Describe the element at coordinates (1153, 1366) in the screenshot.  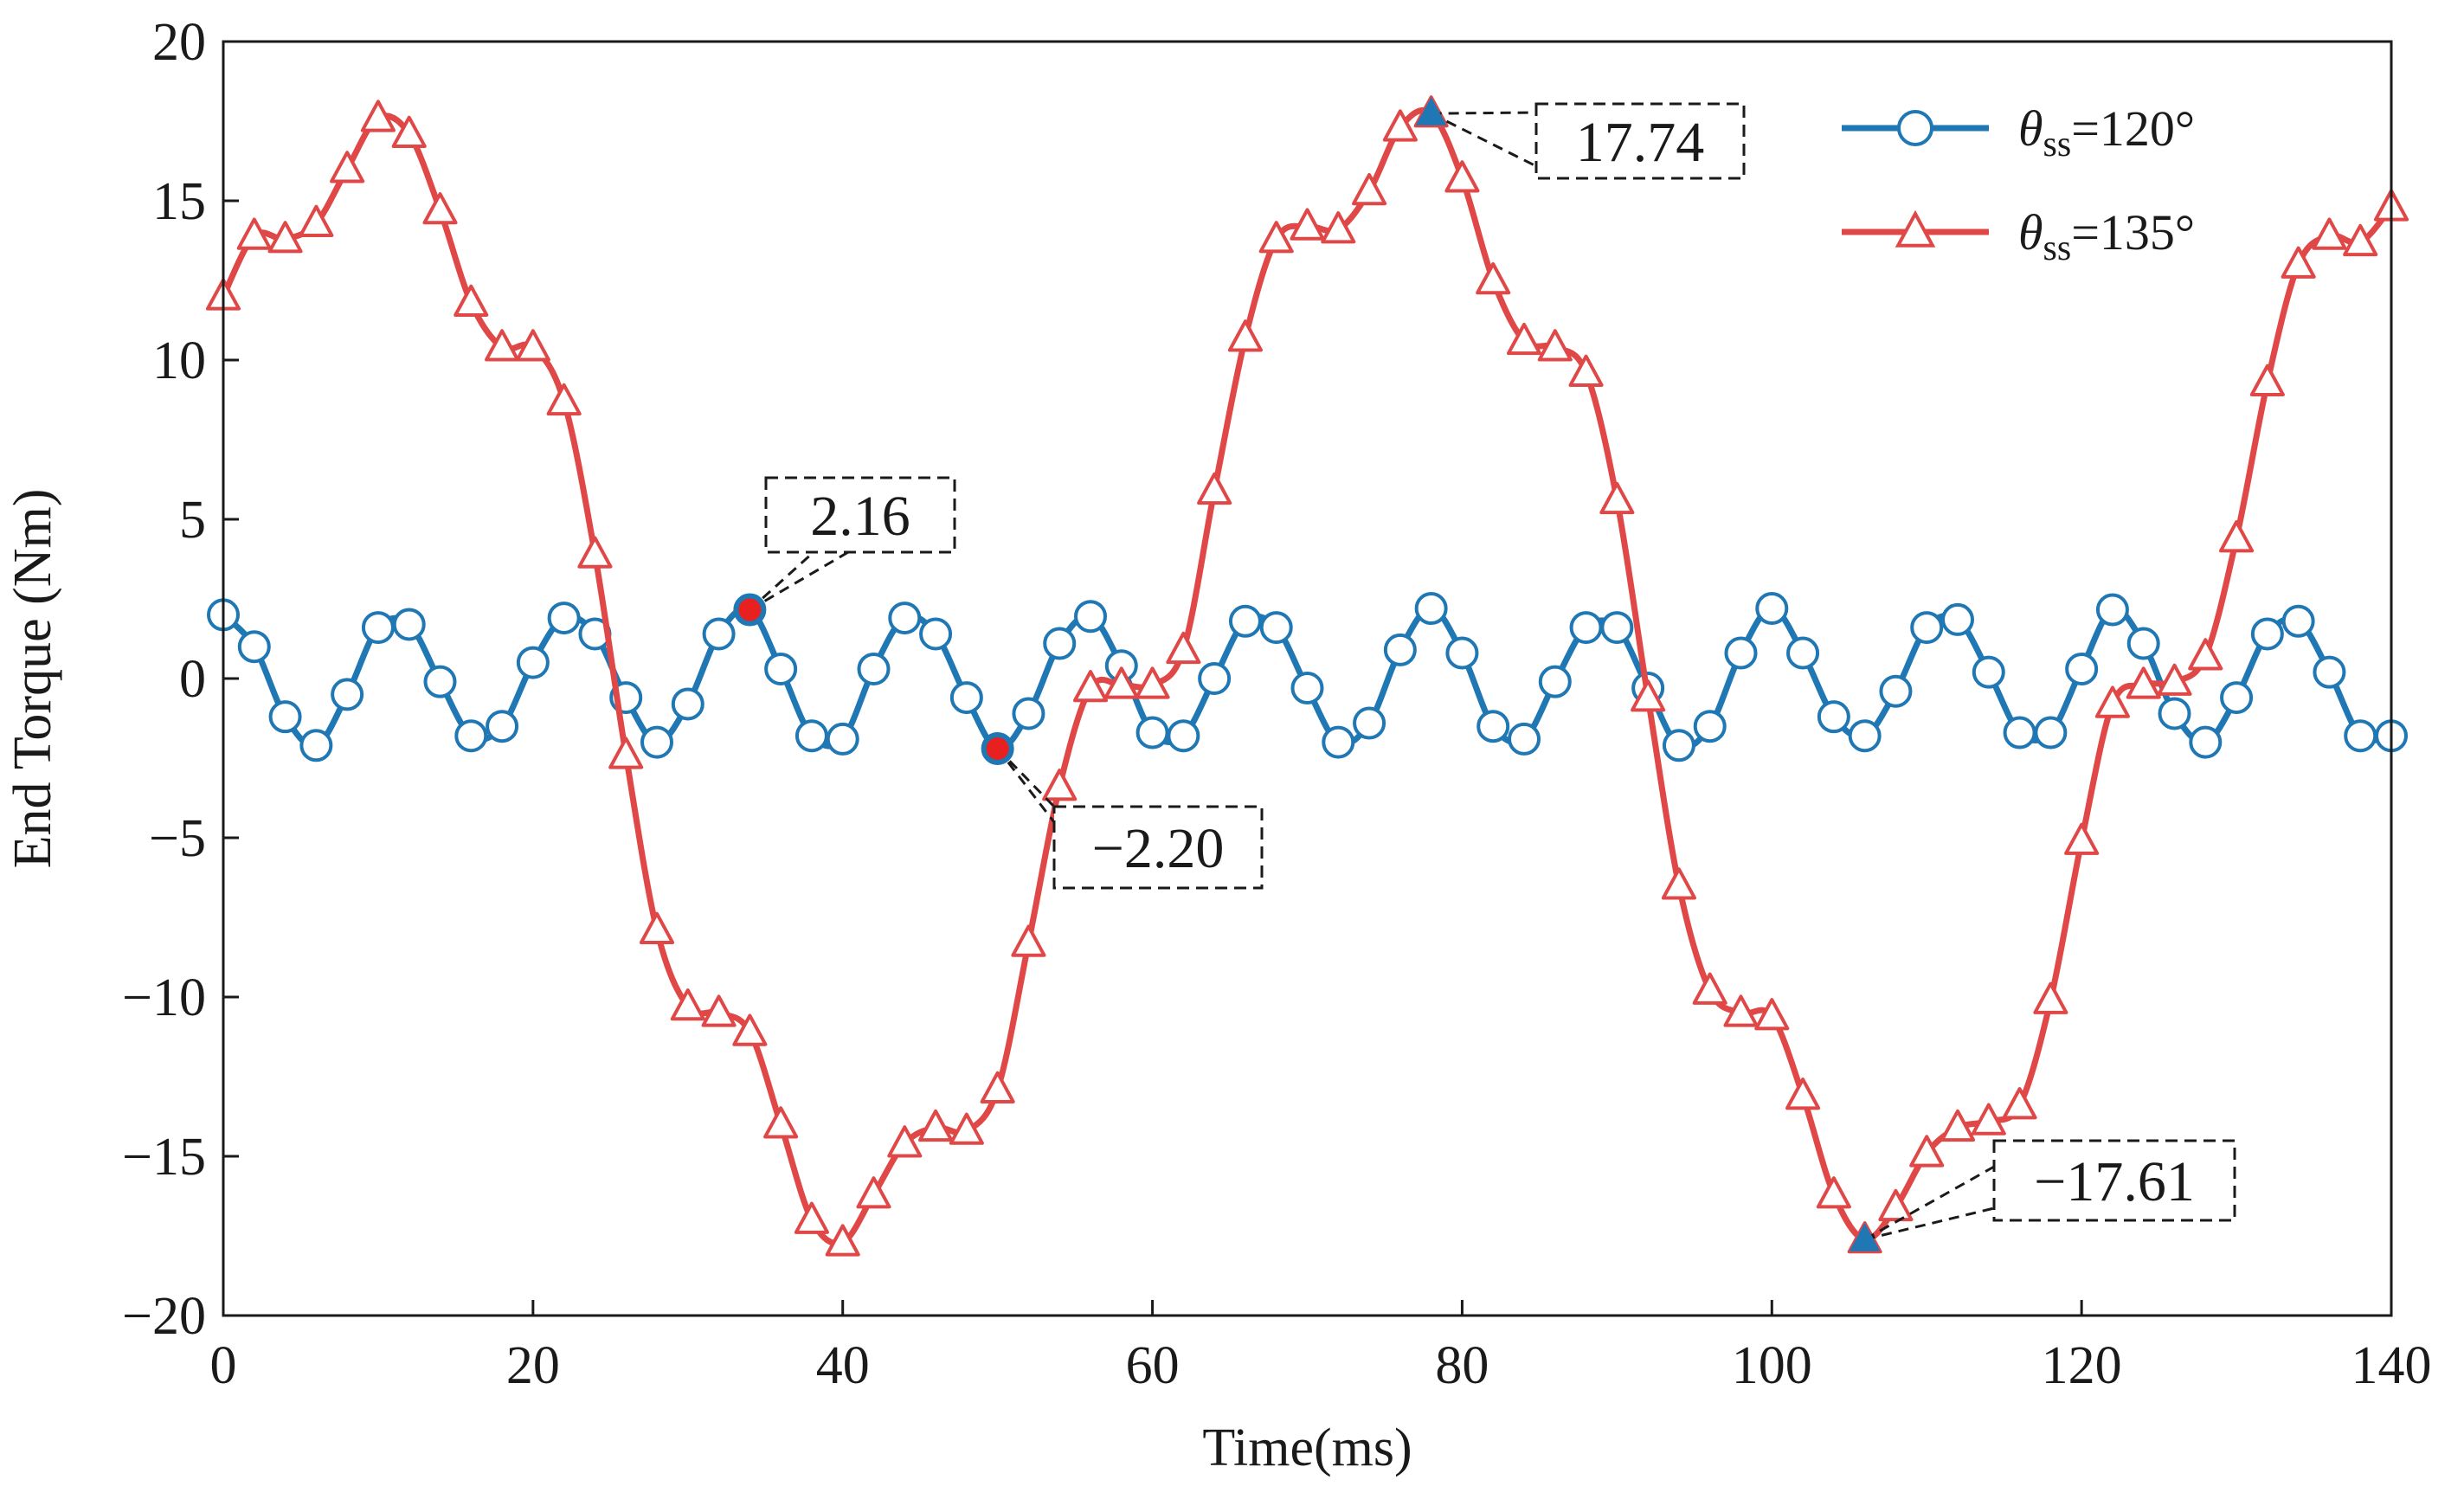
I see `x-tick-label: 60` at that location.